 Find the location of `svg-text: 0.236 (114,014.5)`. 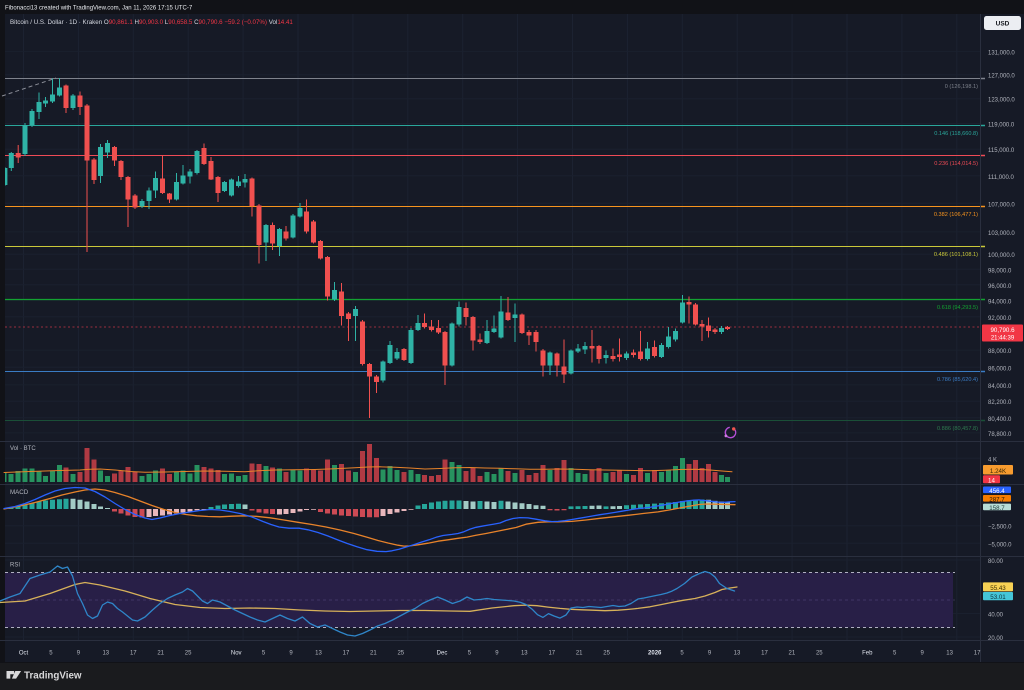

svg-text: 0.236 (114,014.5) is located at coordinates (956, 164).